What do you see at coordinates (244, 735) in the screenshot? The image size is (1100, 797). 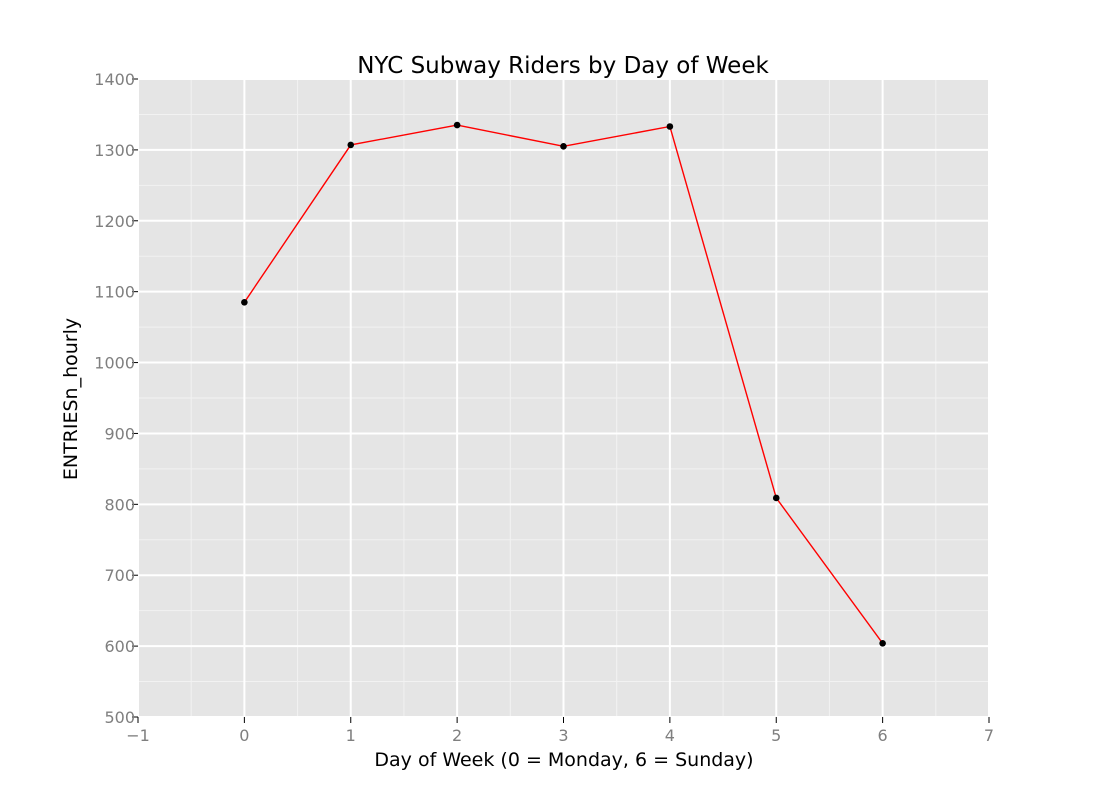 I see `x-tick-label: 0` at bounding box center [244, 735].